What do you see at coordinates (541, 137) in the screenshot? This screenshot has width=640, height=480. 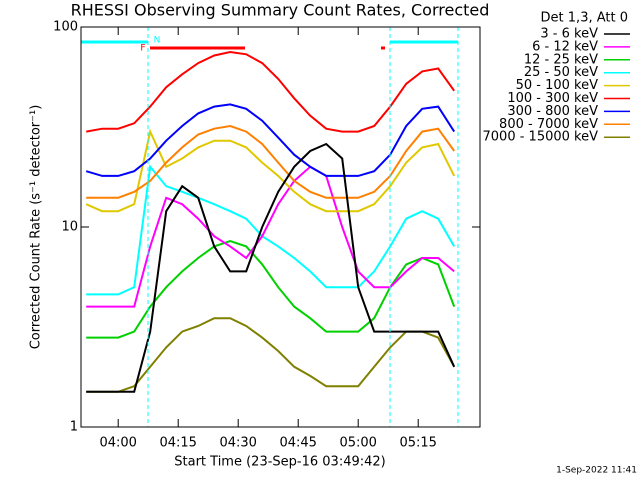 I see `legend-label: 7000 - 15000 keV` at bounding box center [541, 137].